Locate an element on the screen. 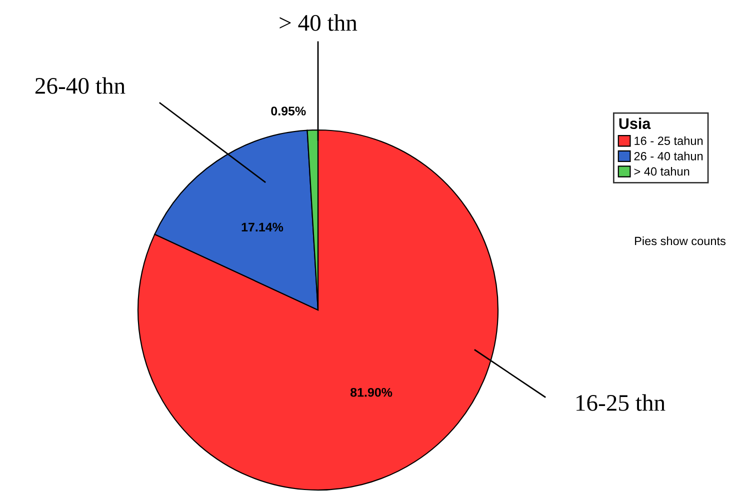 This screenshot has height=493, width=755. data-label: 0.95% is located at coordinates (288, 111).